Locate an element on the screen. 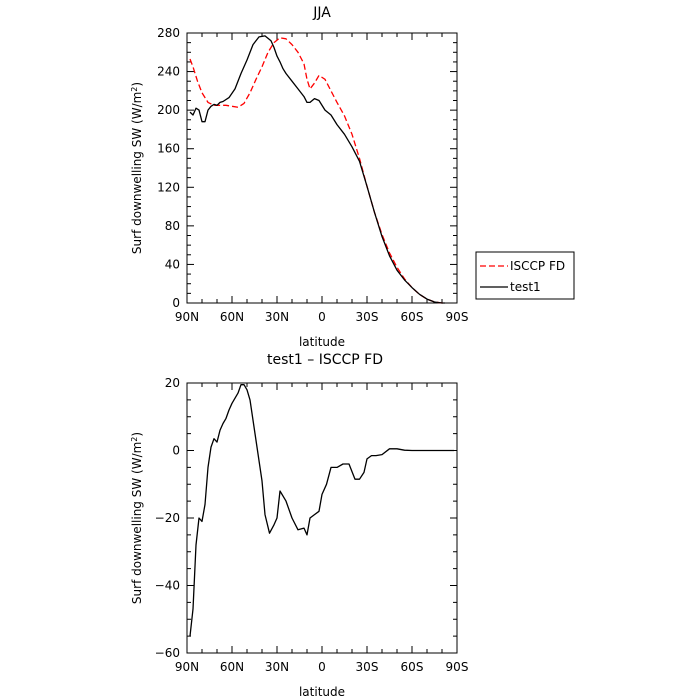  panel-title: test1 – ISCCP FD is located at coordinates (325, 360).